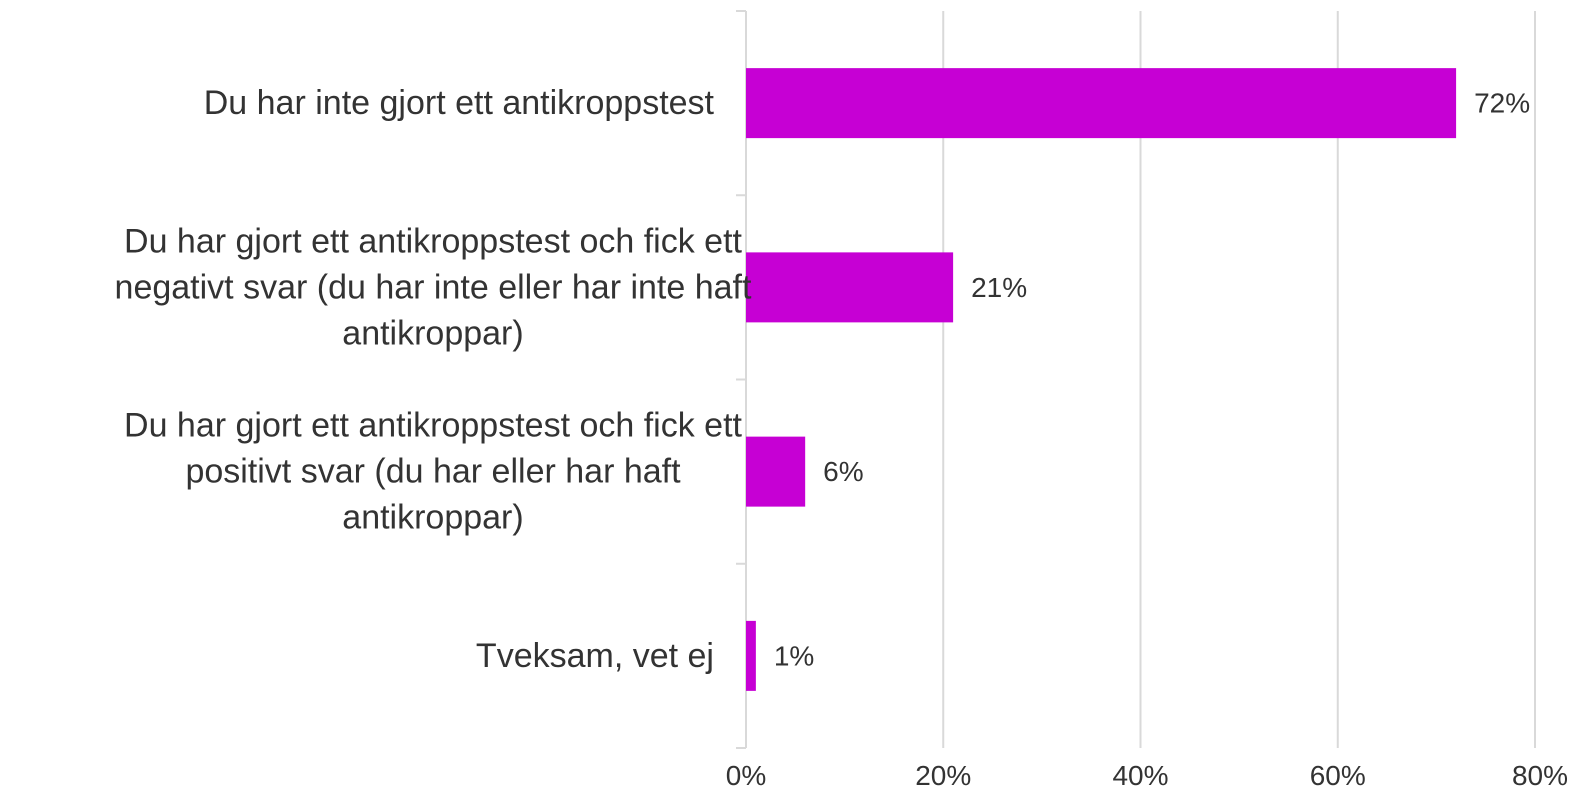  I want to click on data-label: 6%, so click(843, 471).